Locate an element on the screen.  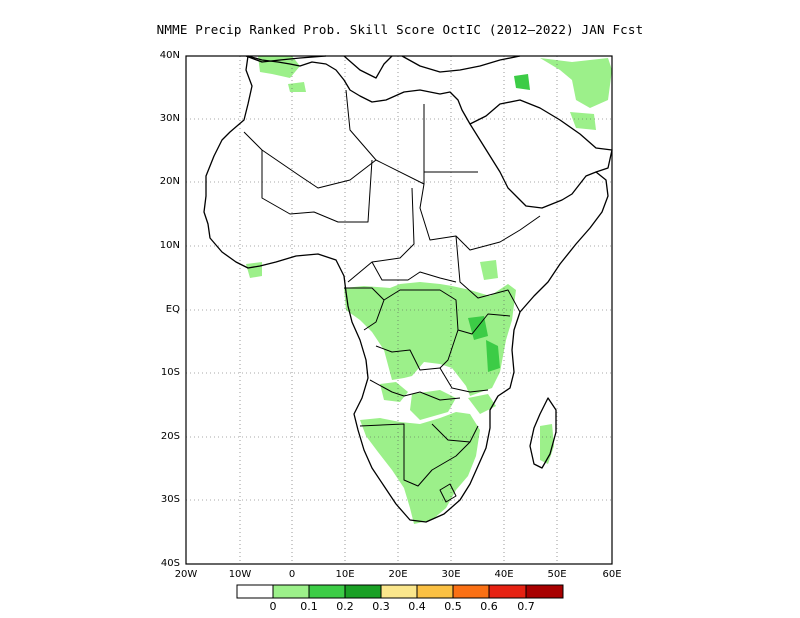
lat-label-10s: 10S is located at coordinates (170, 372).